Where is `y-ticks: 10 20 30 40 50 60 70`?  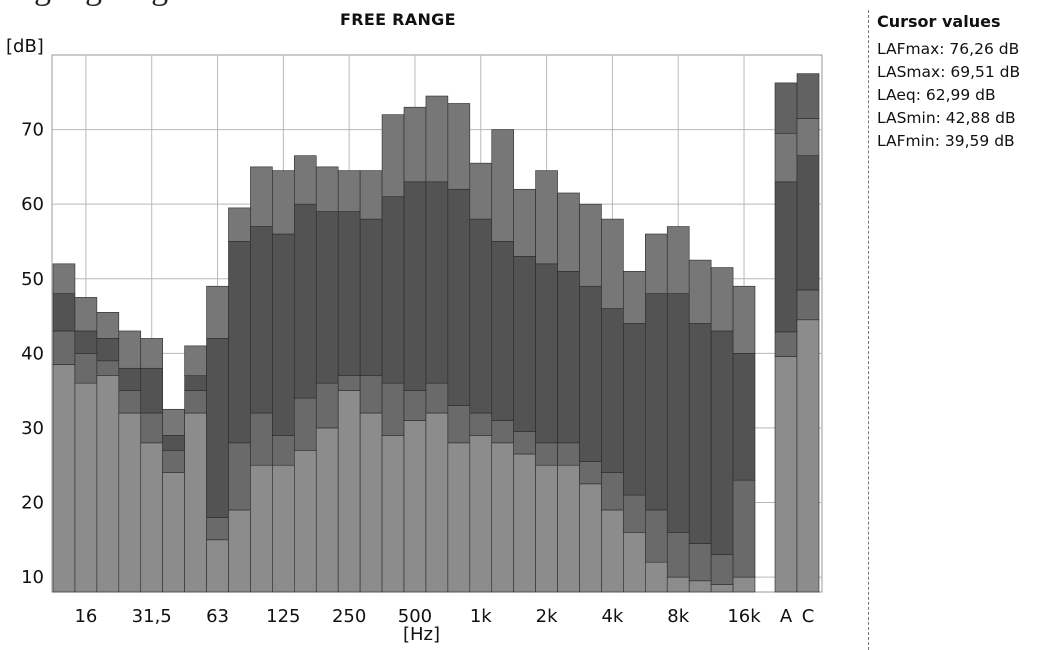
y-ticks: 10 20 30 40 50 60 70 is located at coordinates (32, 354).